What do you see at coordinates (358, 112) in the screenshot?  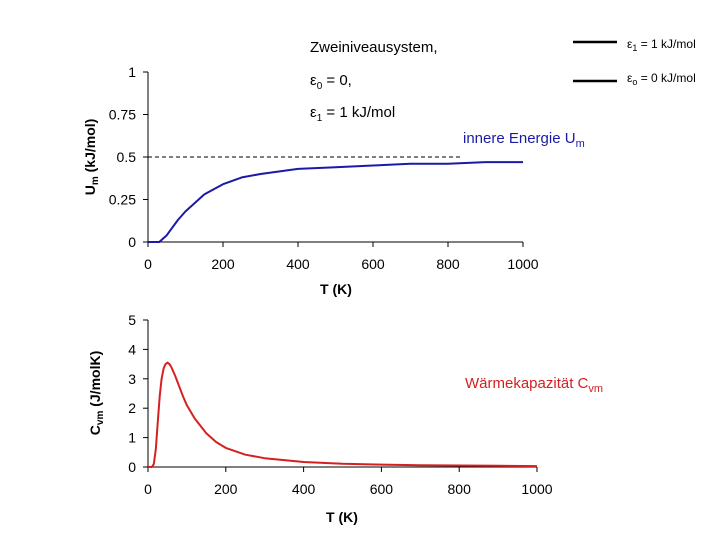 I see `epsilon1-value: = 1 kJ/mol` at bounding box center [358, 112].